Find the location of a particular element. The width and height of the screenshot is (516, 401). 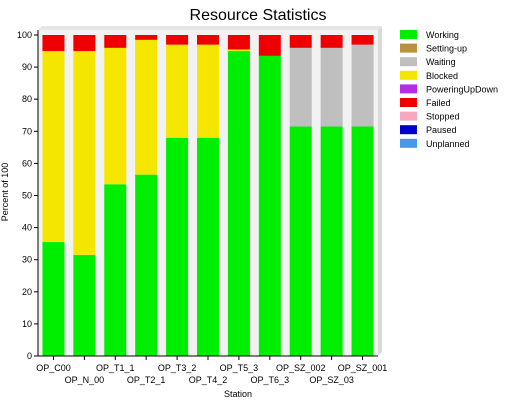

y-axis-title: Percent of 100 is located at coordinates (5, 192).